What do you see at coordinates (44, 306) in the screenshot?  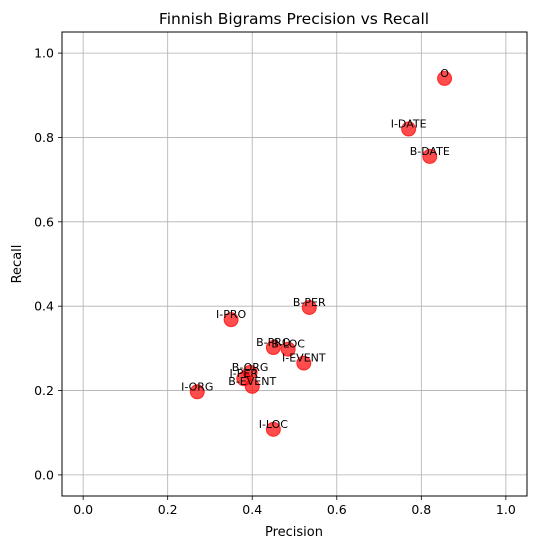 I see `y-tick-label: 0.4` at bounding box center [44, 306].